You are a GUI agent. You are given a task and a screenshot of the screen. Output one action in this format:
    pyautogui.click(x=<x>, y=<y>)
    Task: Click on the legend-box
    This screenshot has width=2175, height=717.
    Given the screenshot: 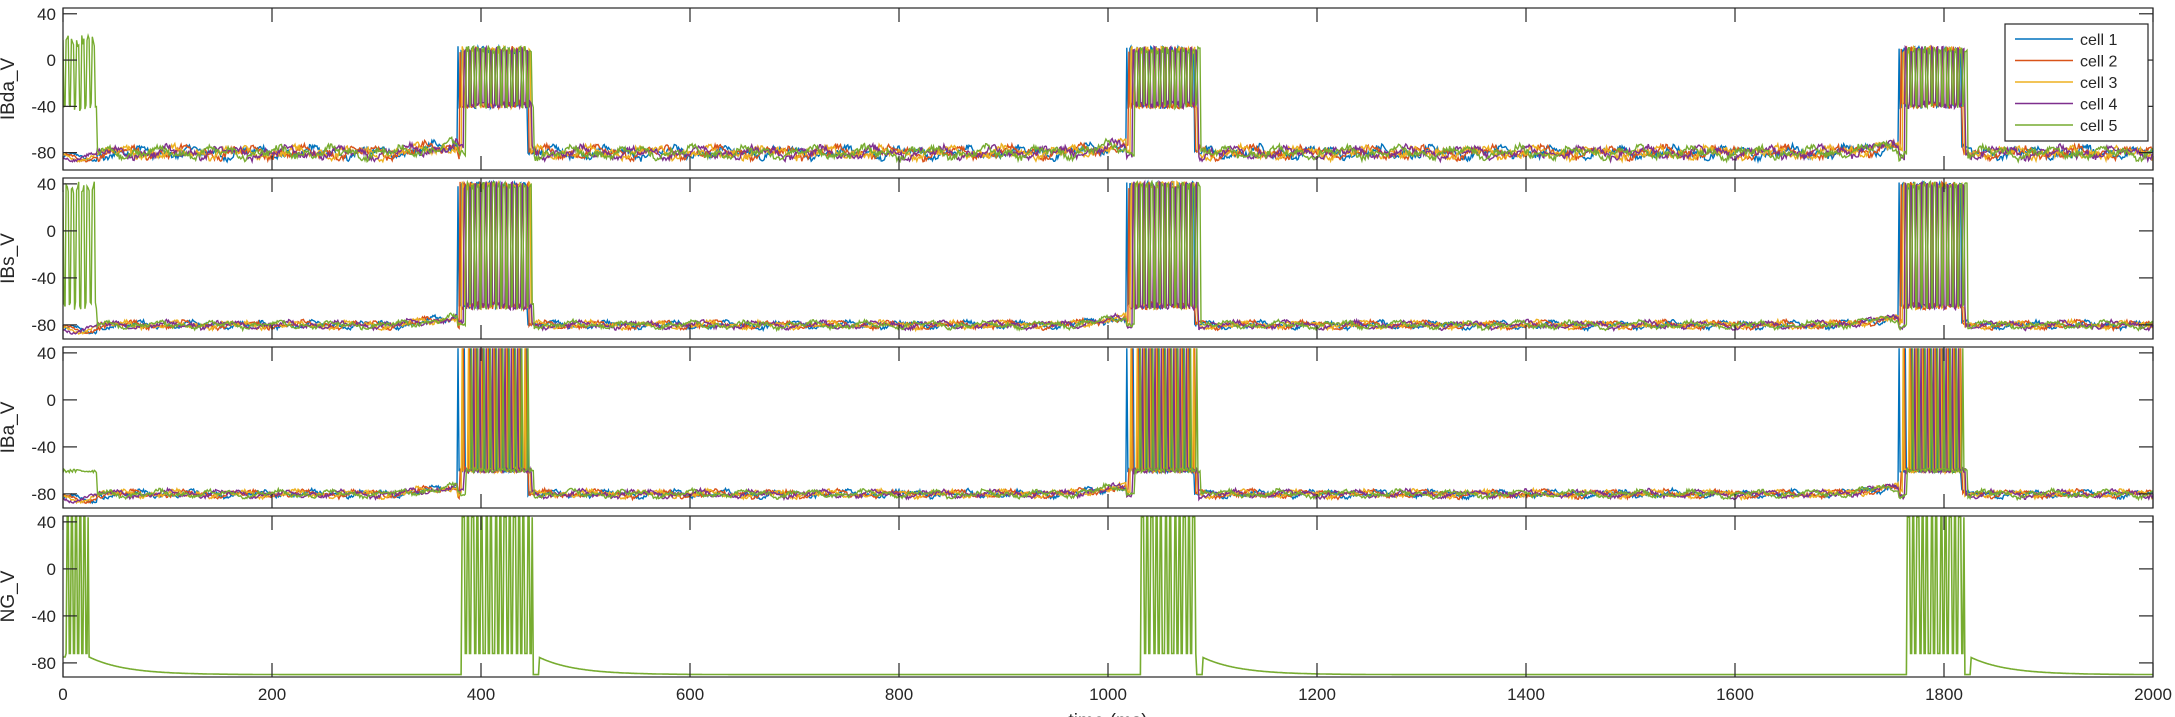 What is the action you would take?
    pyautogui.click(x=2076, y=82)
    